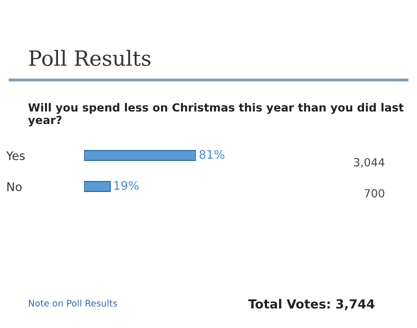  I want to click on data-label: 81%, so click(212, 154).